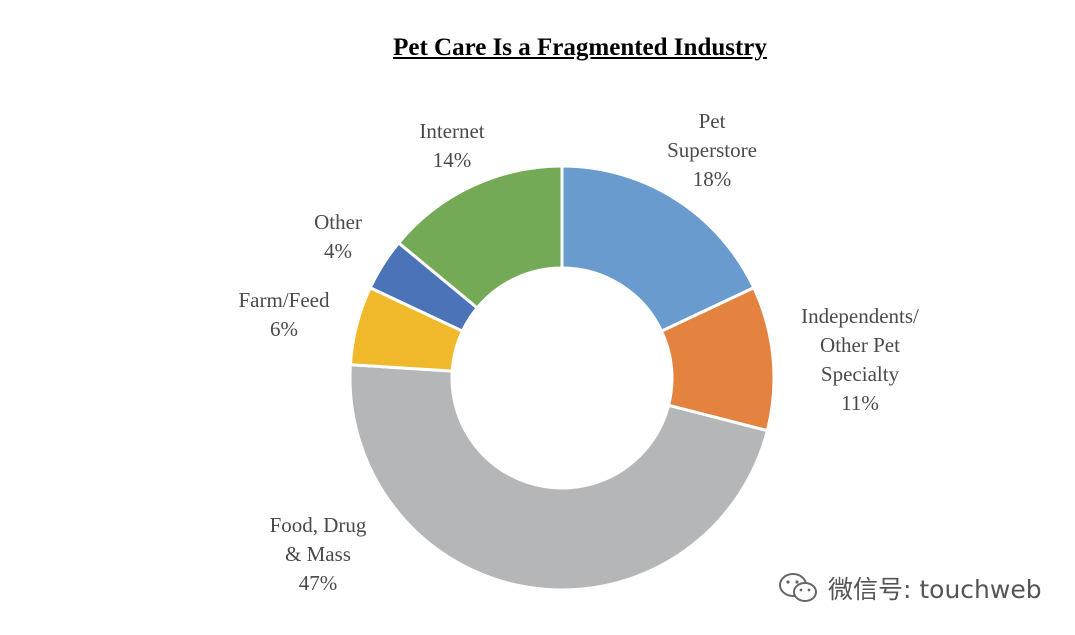 This screenshot has height=635, width=1075. I want to click on watermark: 微信号: touchweb, so click(910, 588).